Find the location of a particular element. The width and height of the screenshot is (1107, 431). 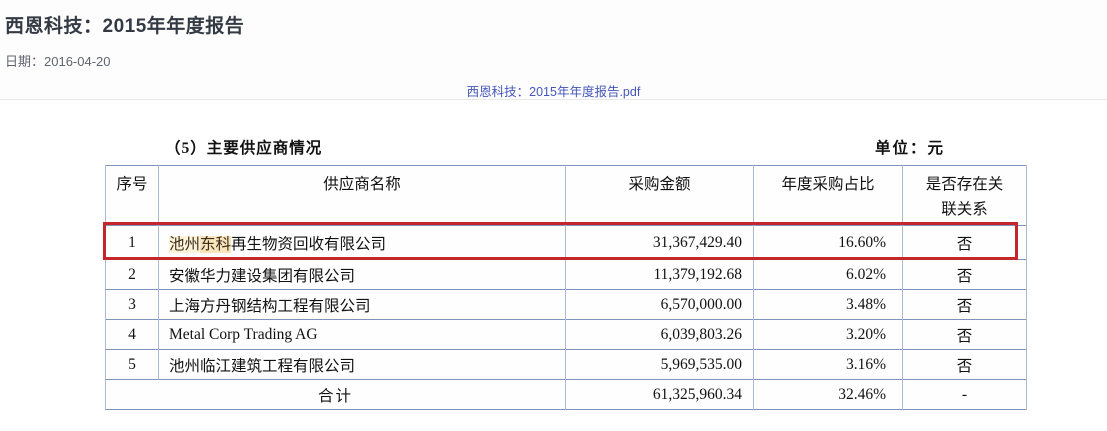

col-header-no: 序号 is located at coordinates (132, 195).